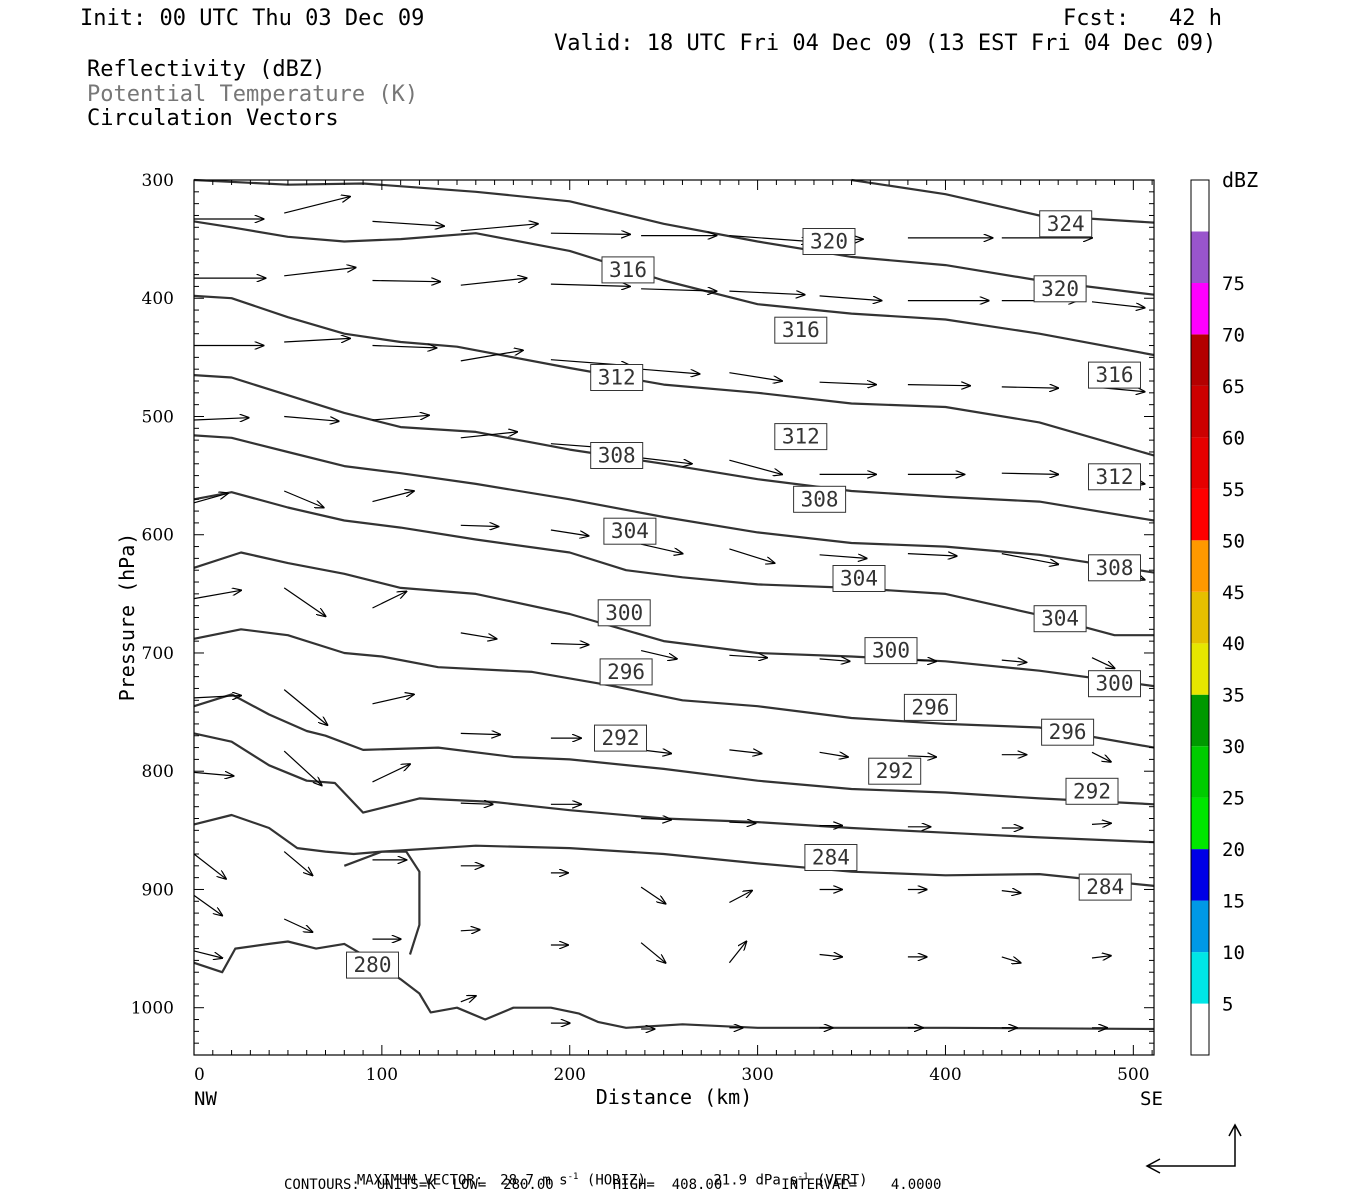 The width and height of the screenshot is (1350, 1200). I want to click on contour-label-324: 324, so click(1066, 224).